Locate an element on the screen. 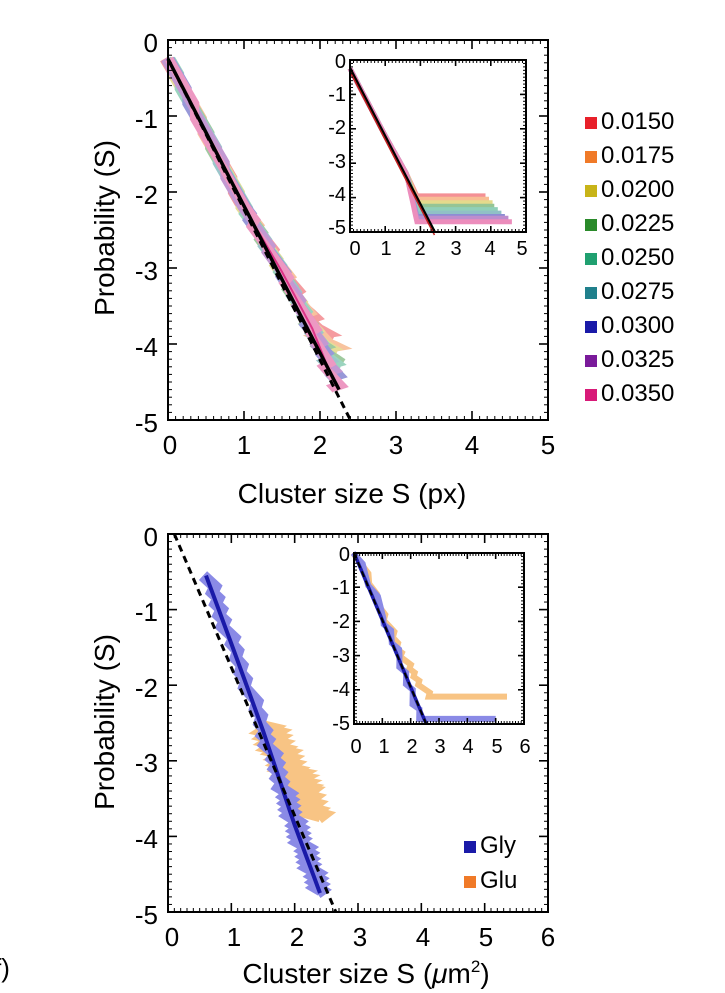 This screenshot has height=993, width=725. top-plot-marks is located at coordinates (256, 238).